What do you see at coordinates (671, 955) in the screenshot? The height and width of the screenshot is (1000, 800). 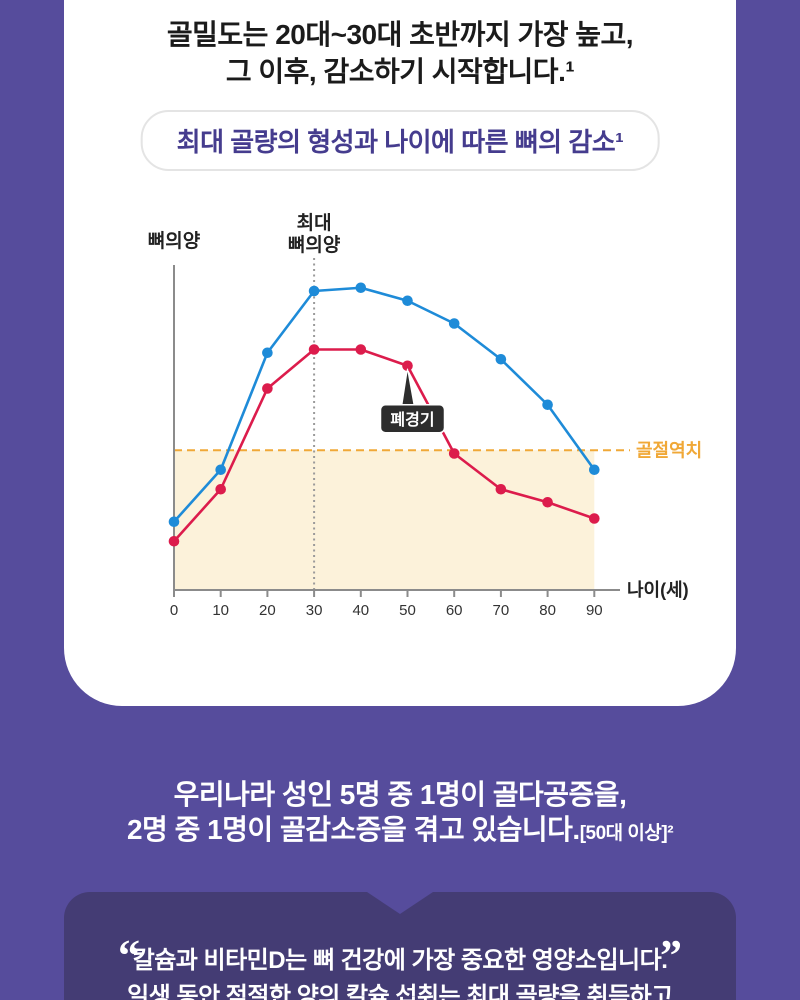 I see `close-quote-icon: ”` at bounding box center [671, 955].